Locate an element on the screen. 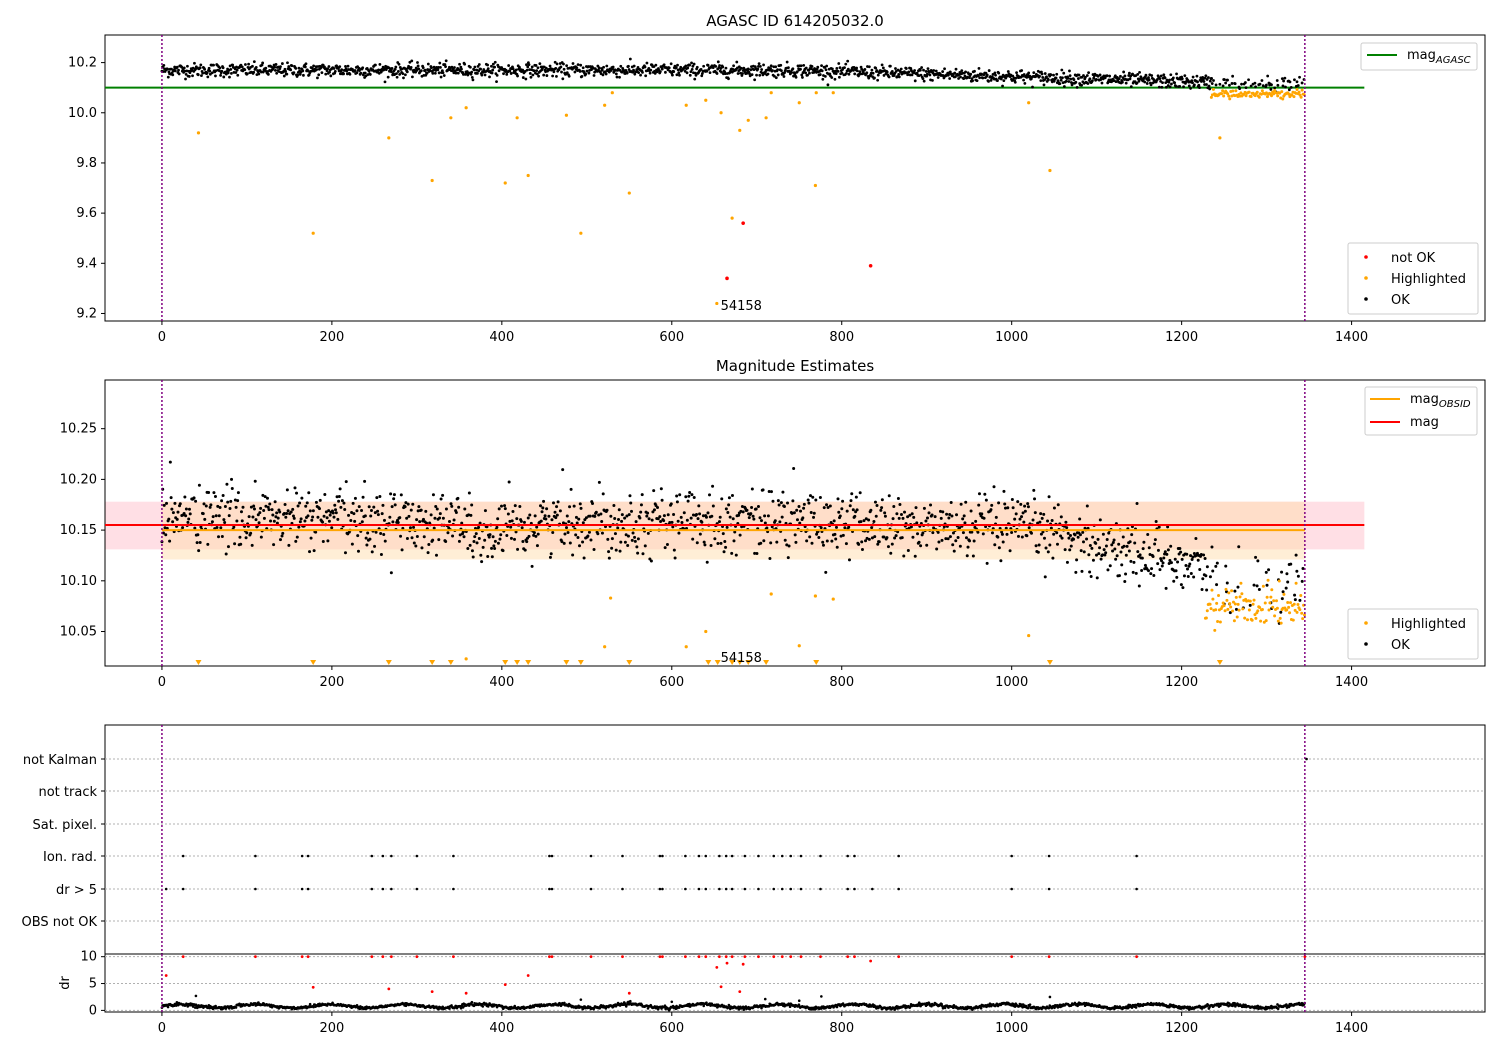 This screenshot has width=1500, height=1050. flag-label: not Kalman is located at coordinates (60, 760).